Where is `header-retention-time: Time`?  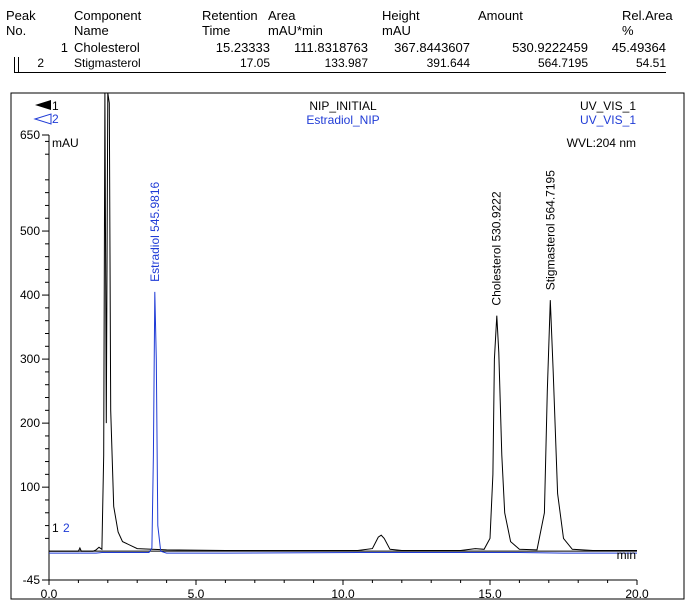
header-retention-time: Time is located at coordinates (216, 30).